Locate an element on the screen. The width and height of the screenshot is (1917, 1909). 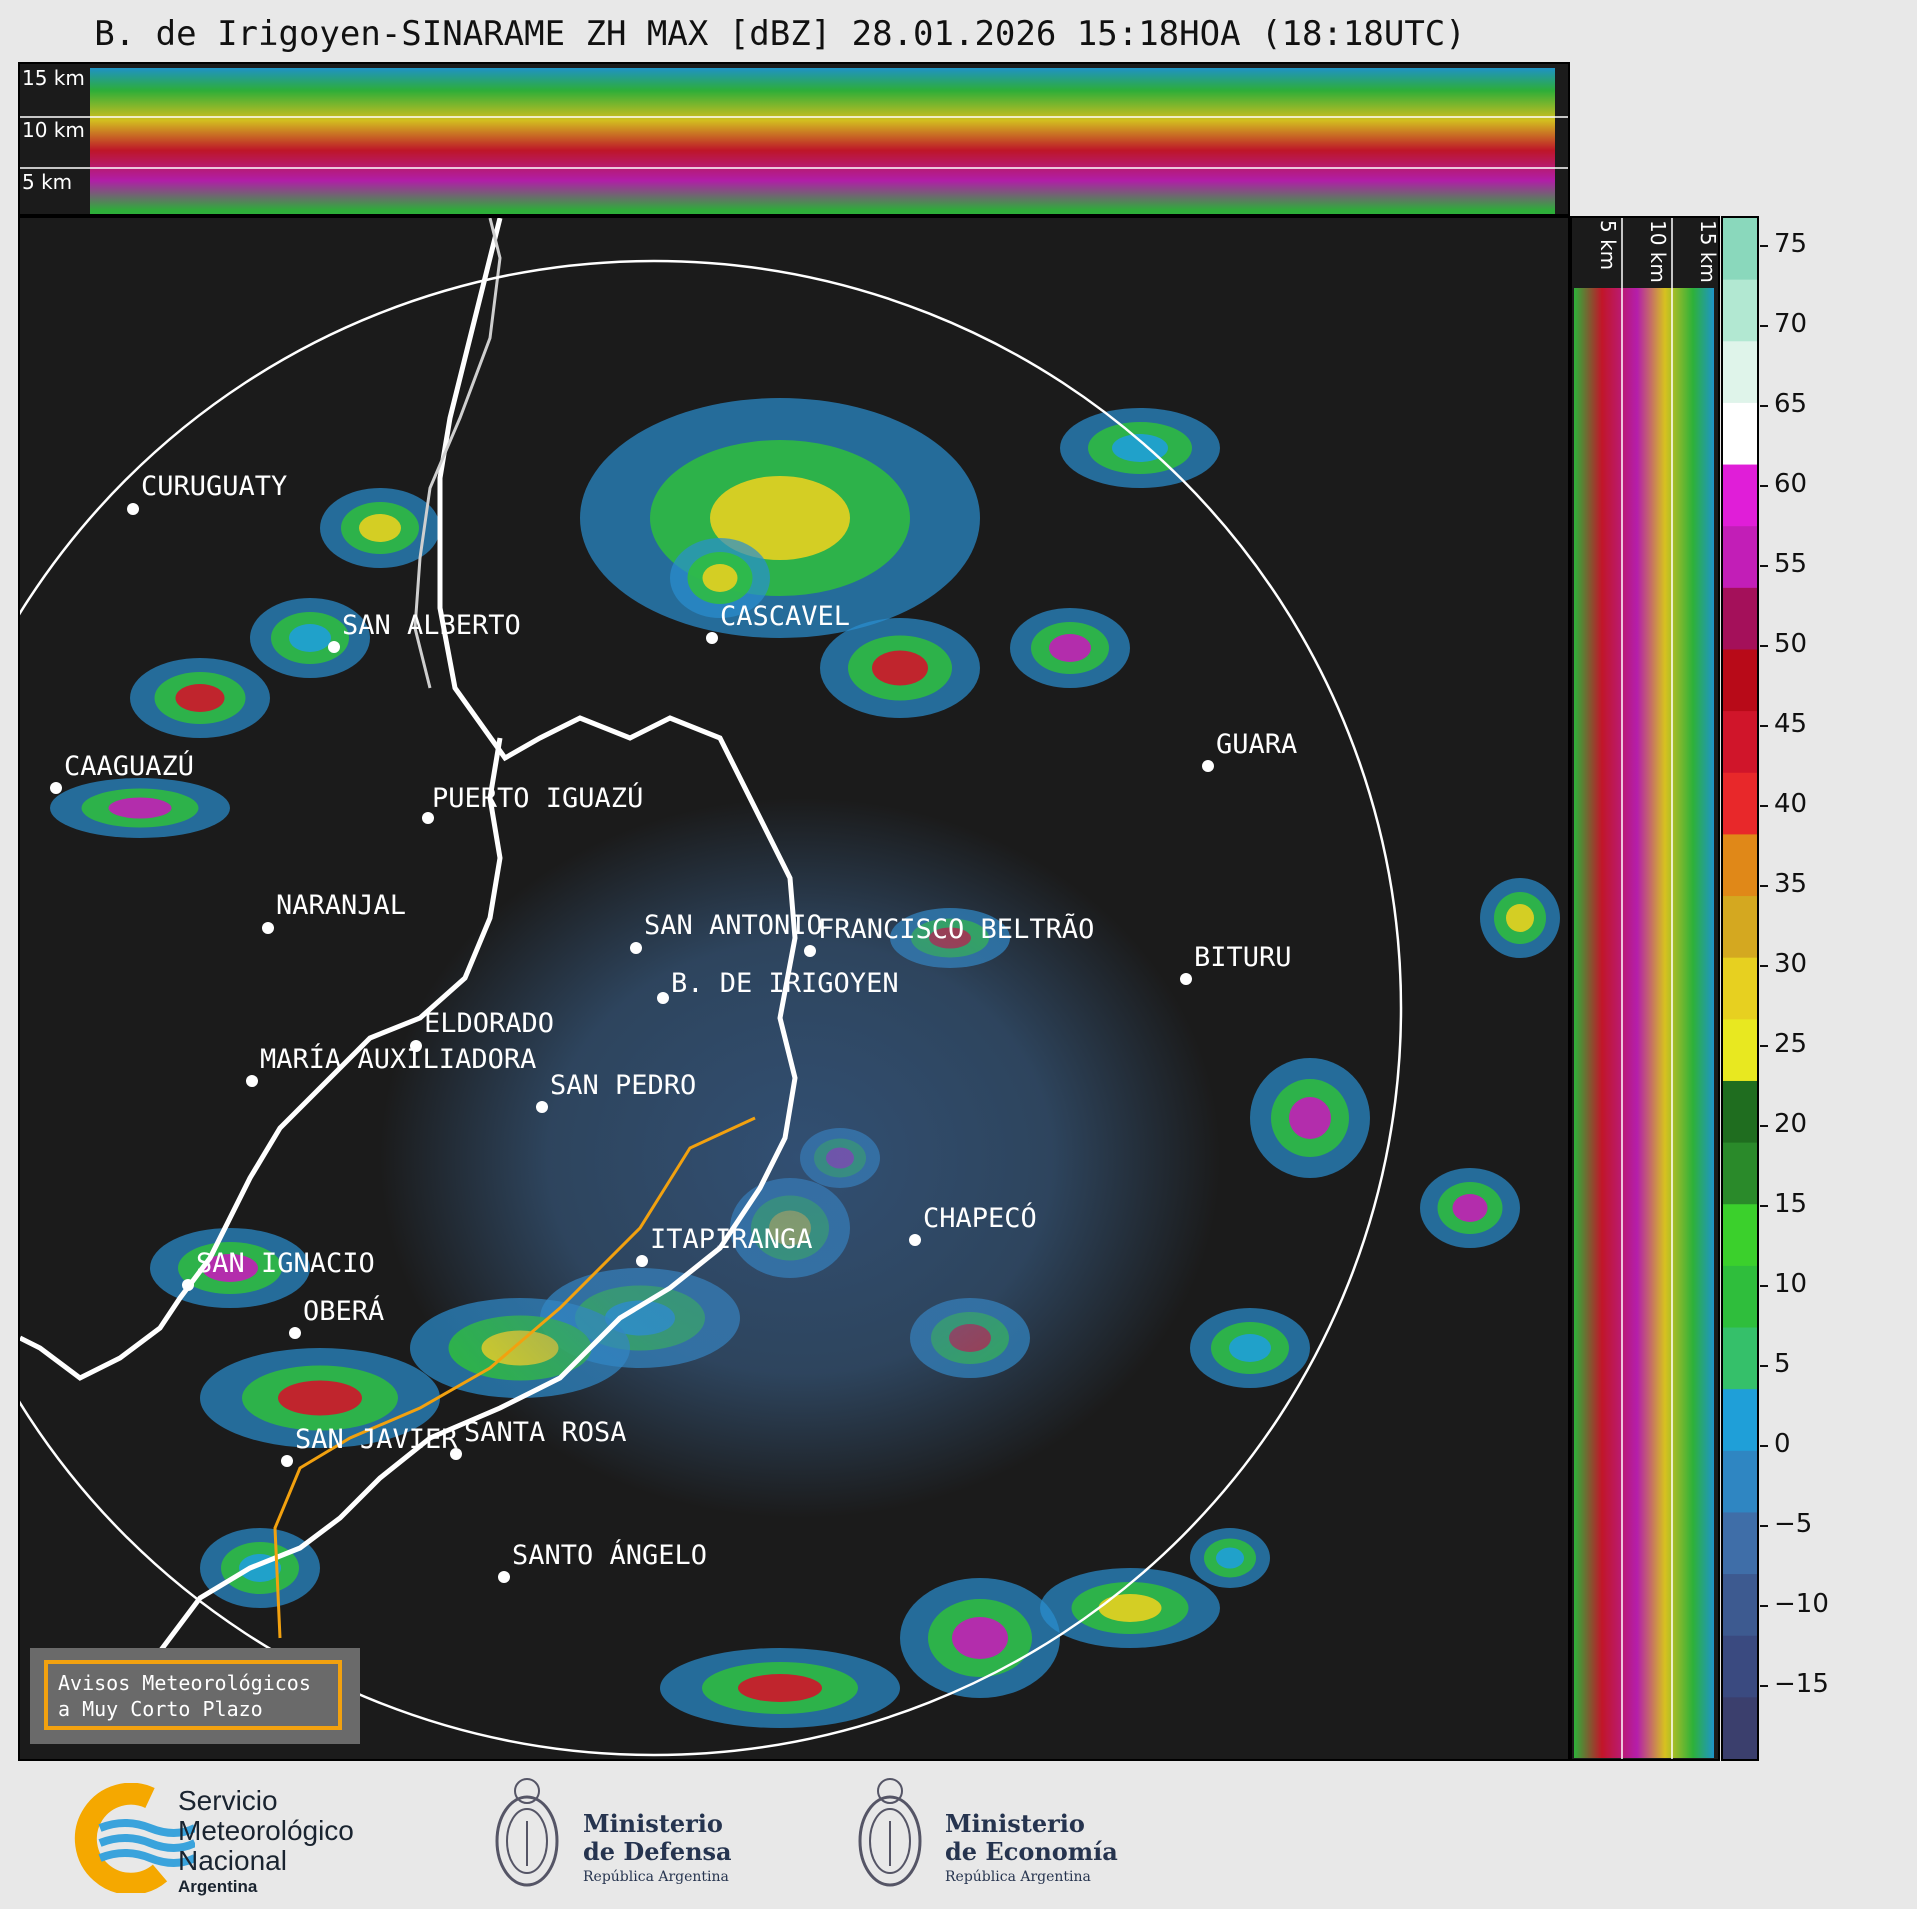
smn-logo-icon is located at coordinates (134, 1838).